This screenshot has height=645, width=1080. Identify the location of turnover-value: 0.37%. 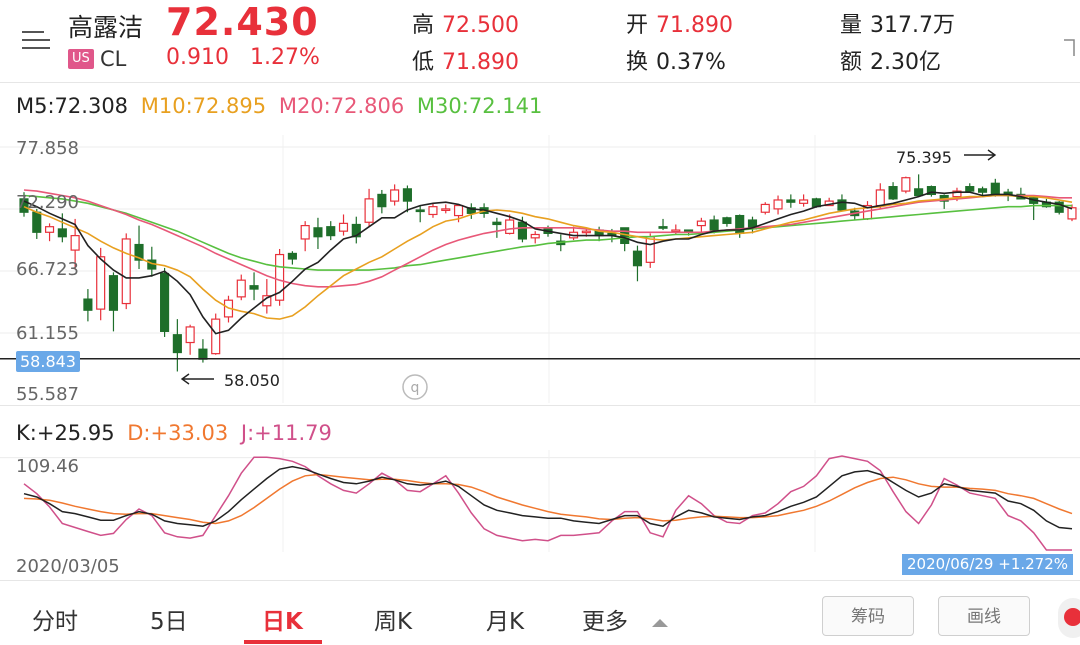
(691, 62).